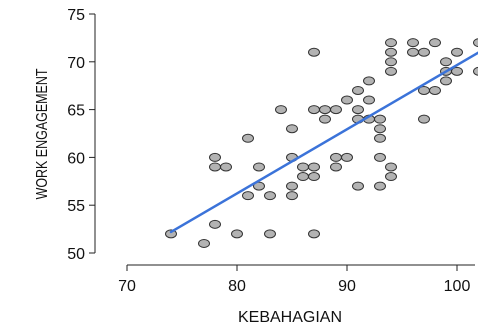 The image size is (478, 329). I want to click on y-tick-label: 75, so click(76, 15).